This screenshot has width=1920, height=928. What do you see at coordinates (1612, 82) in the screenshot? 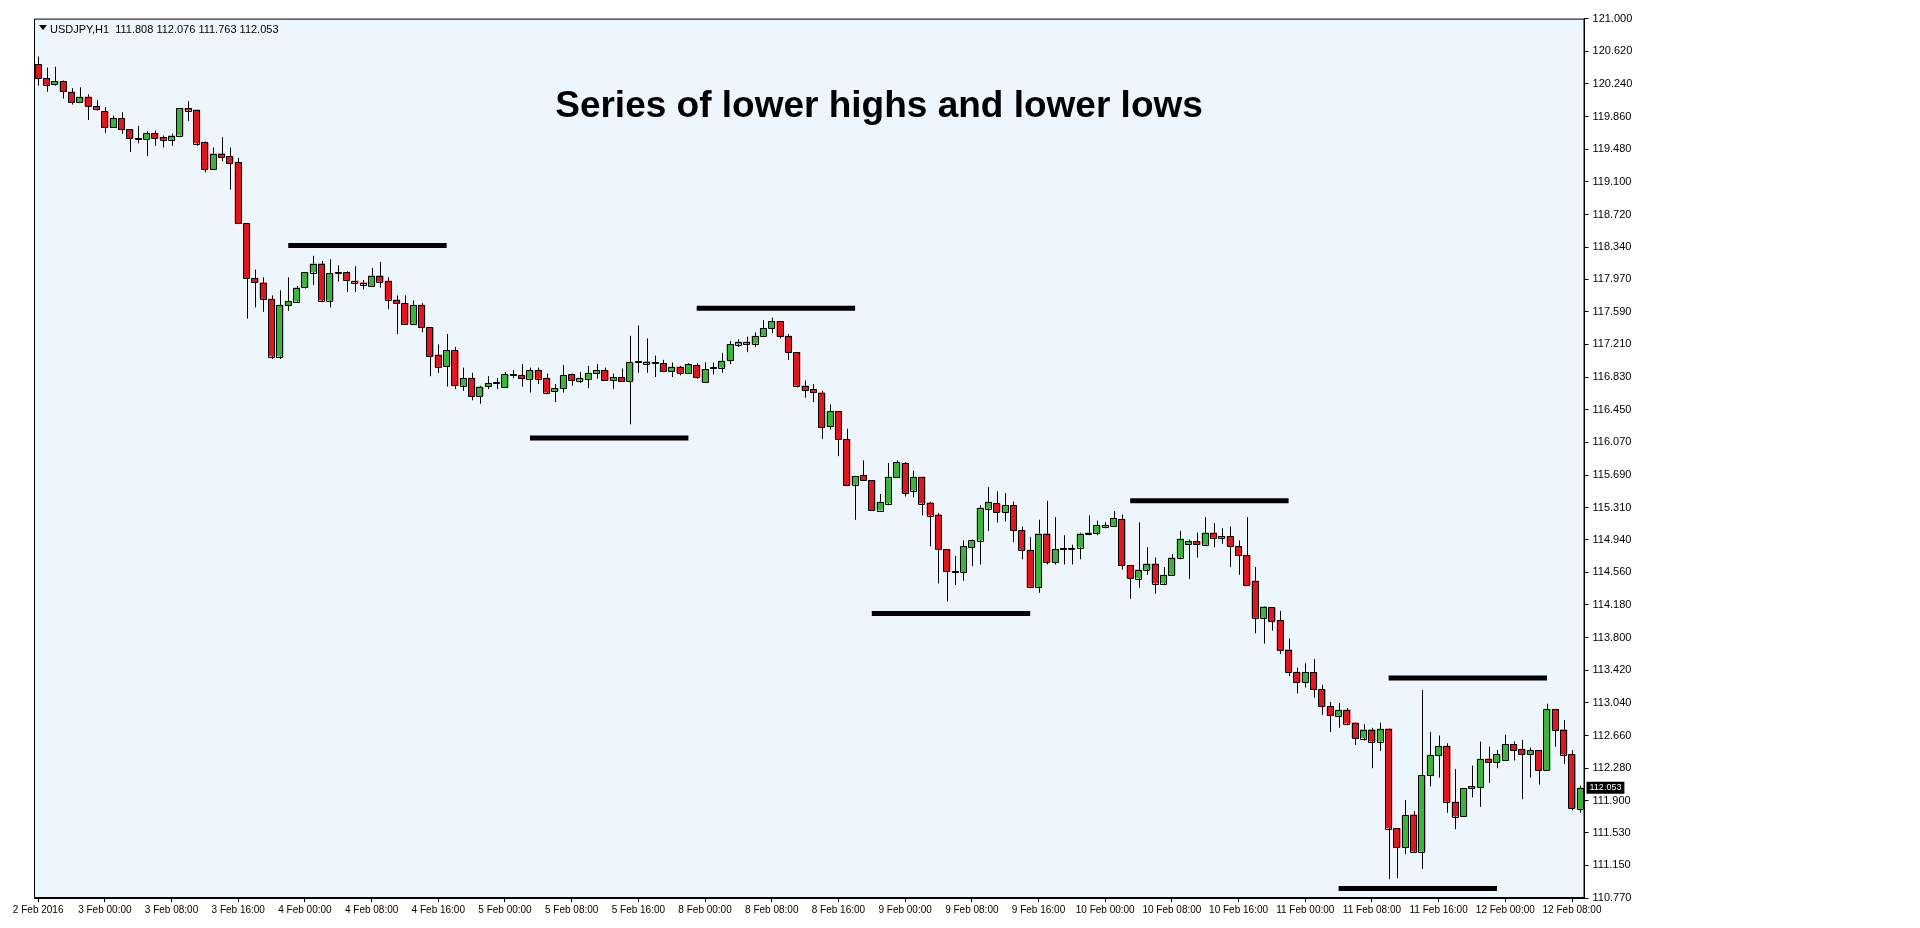
I see `y-tick-label: 120.240` at bounding box center [1612, 82].